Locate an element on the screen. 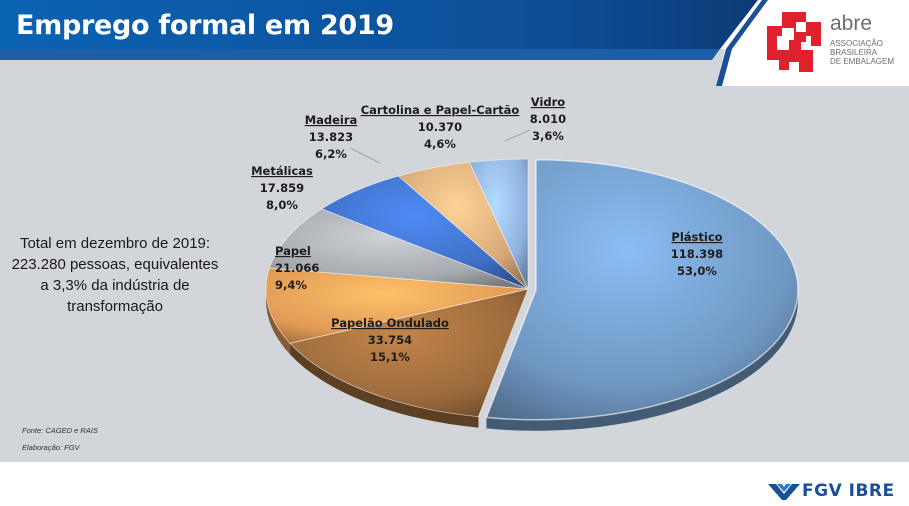 The height and width of the screenshot is (506, 909). slice-label: Plástico 118.398 53,0% is located at coordinates (697, 254).